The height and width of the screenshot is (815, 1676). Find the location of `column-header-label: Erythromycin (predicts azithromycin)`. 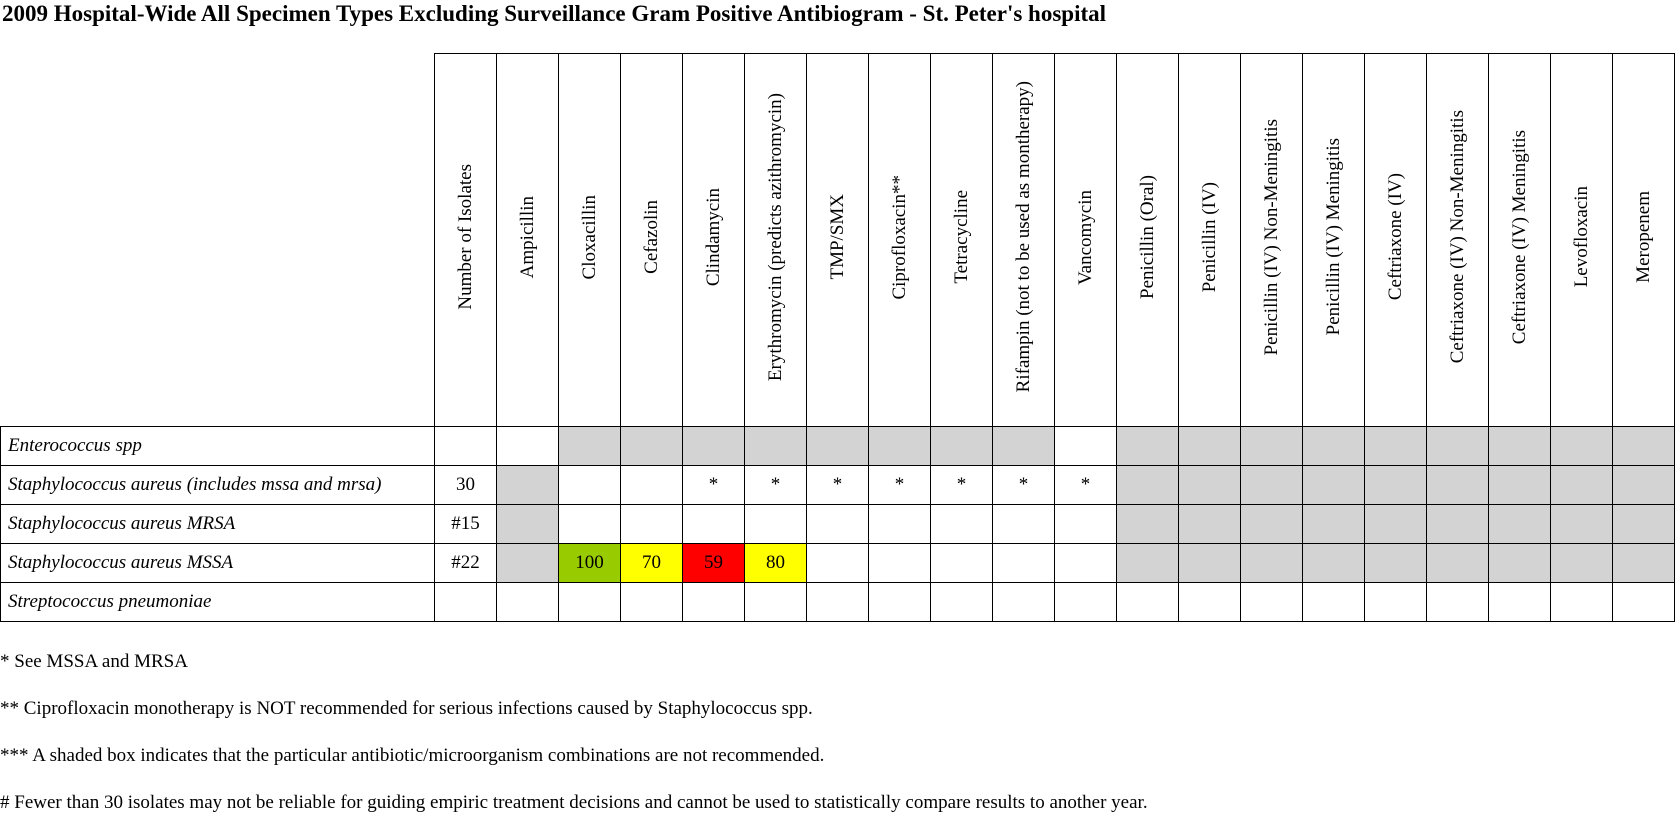

column-header-label: Erythromycin (predicts azithromycin) is located at coordinates (775, 237).